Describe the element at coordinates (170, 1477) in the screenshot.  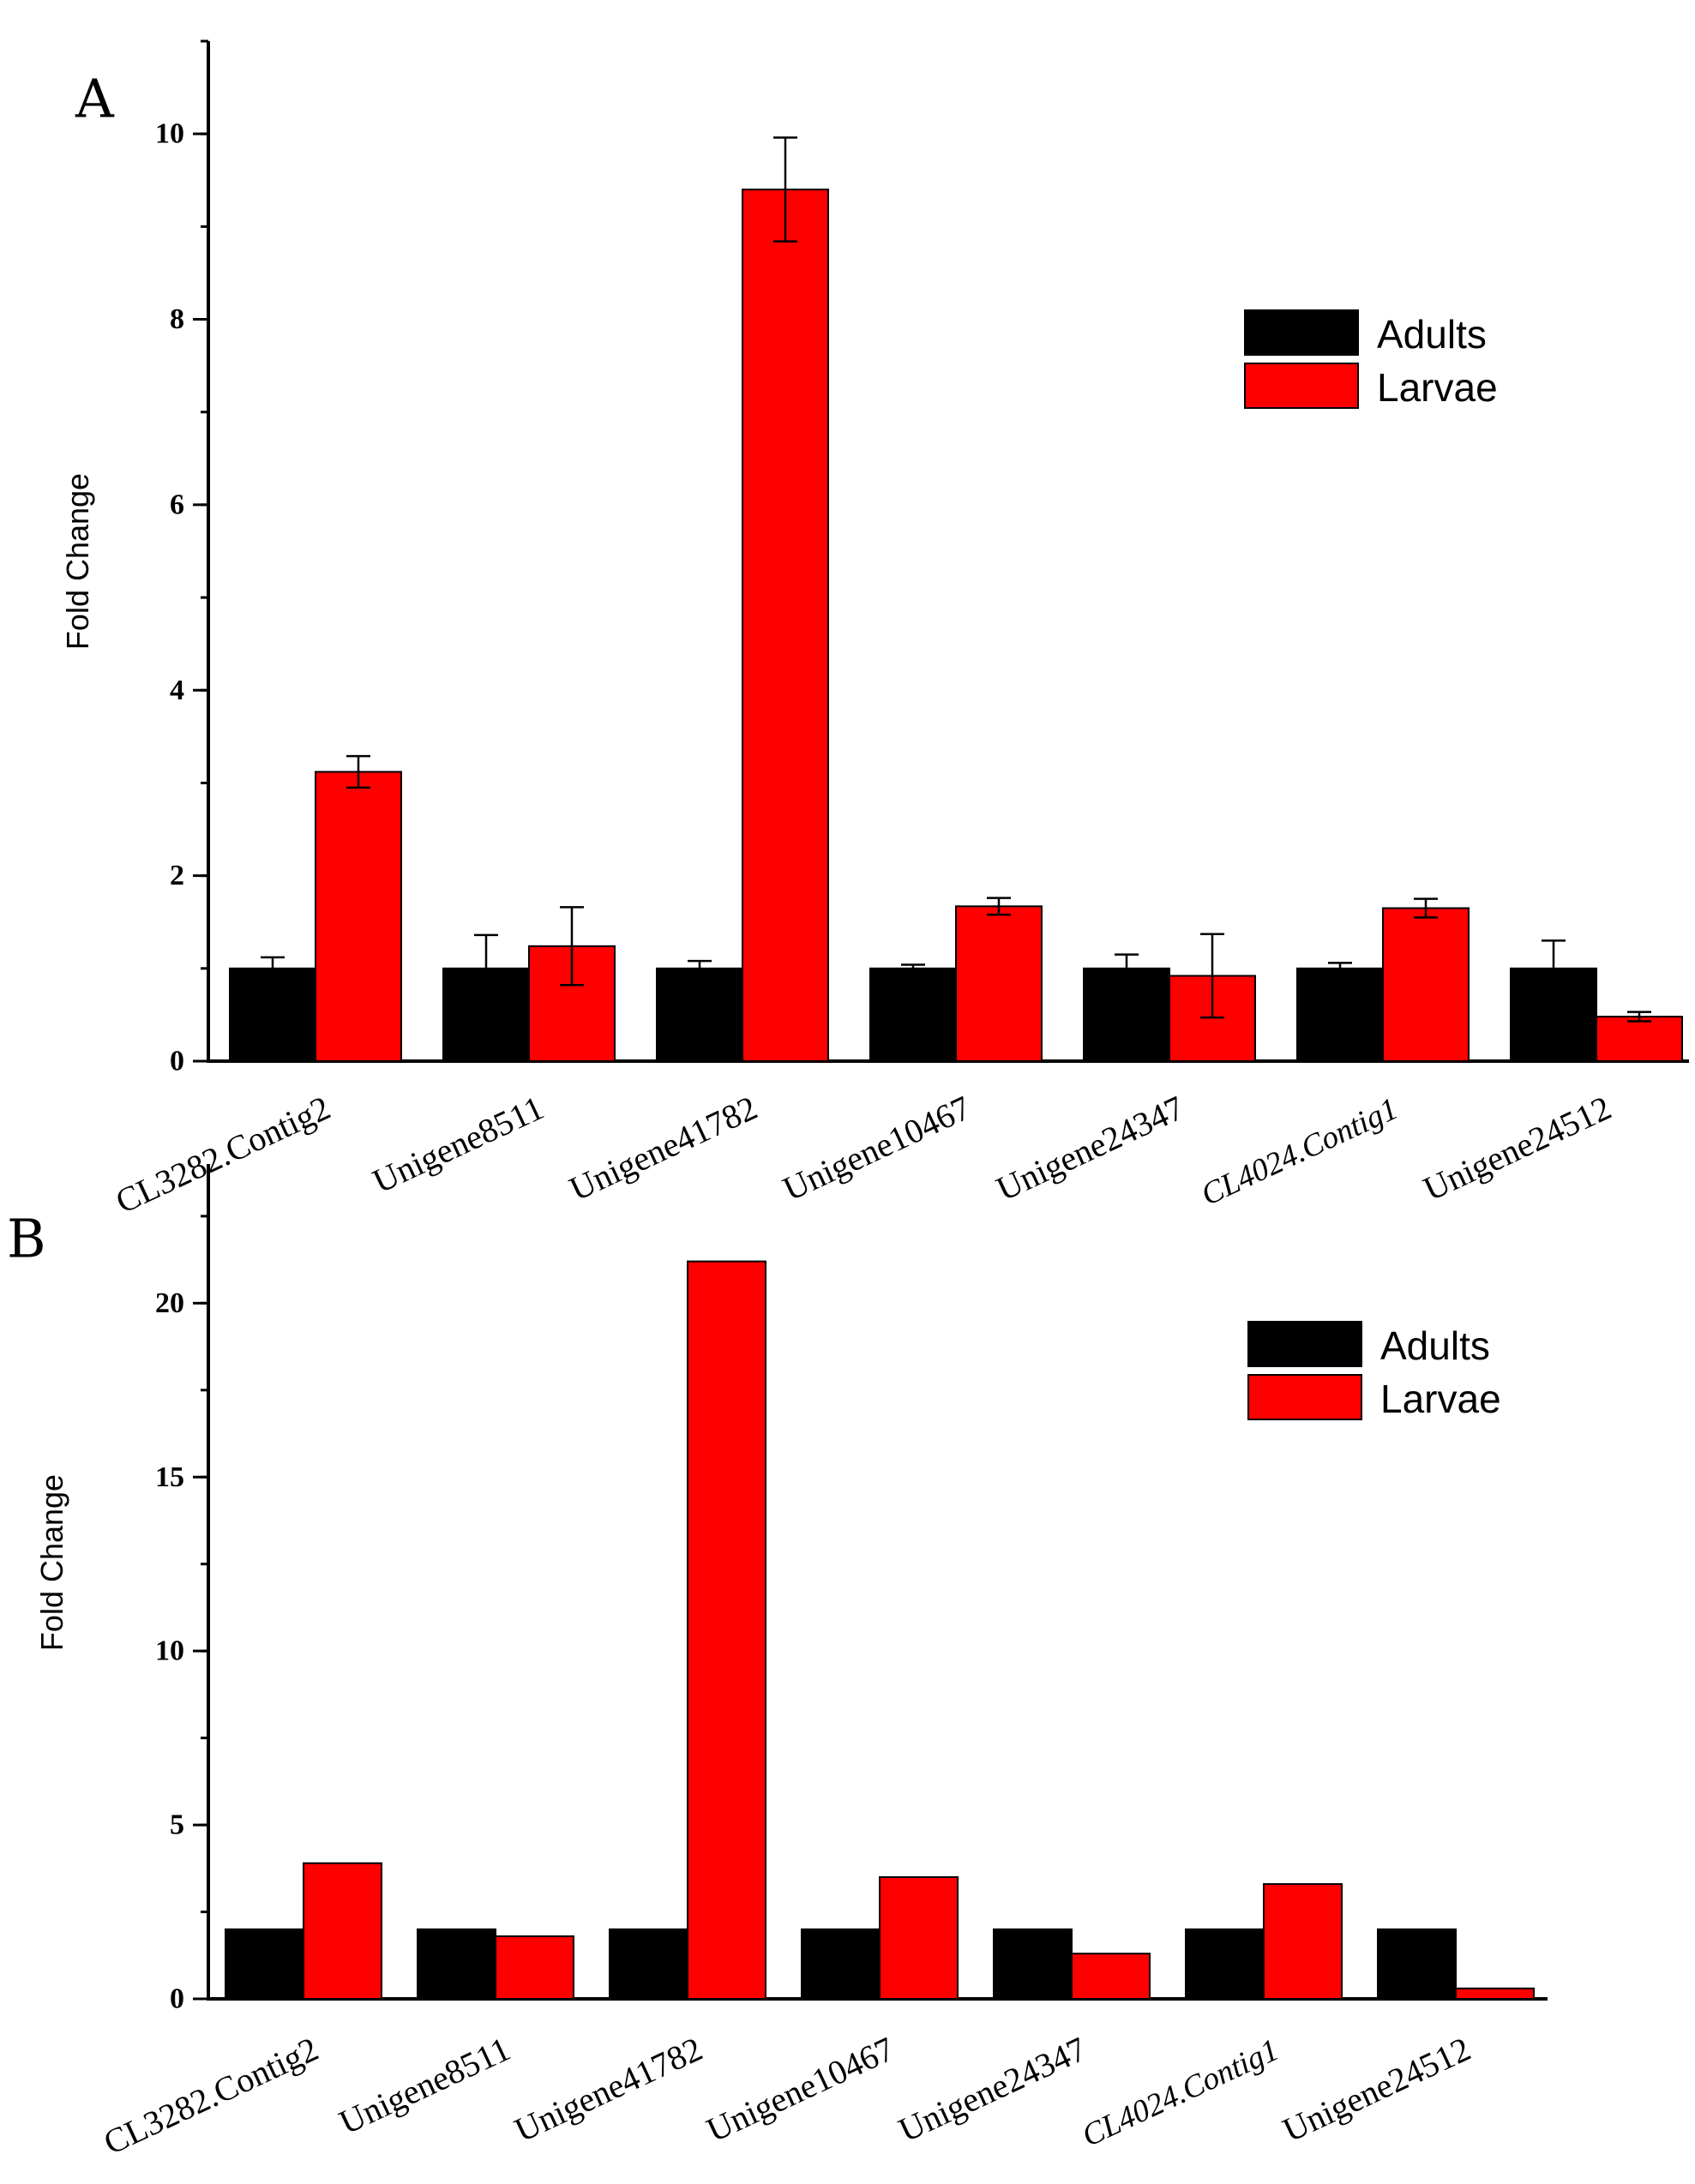
I see `y-tick-label: 15` at that location.